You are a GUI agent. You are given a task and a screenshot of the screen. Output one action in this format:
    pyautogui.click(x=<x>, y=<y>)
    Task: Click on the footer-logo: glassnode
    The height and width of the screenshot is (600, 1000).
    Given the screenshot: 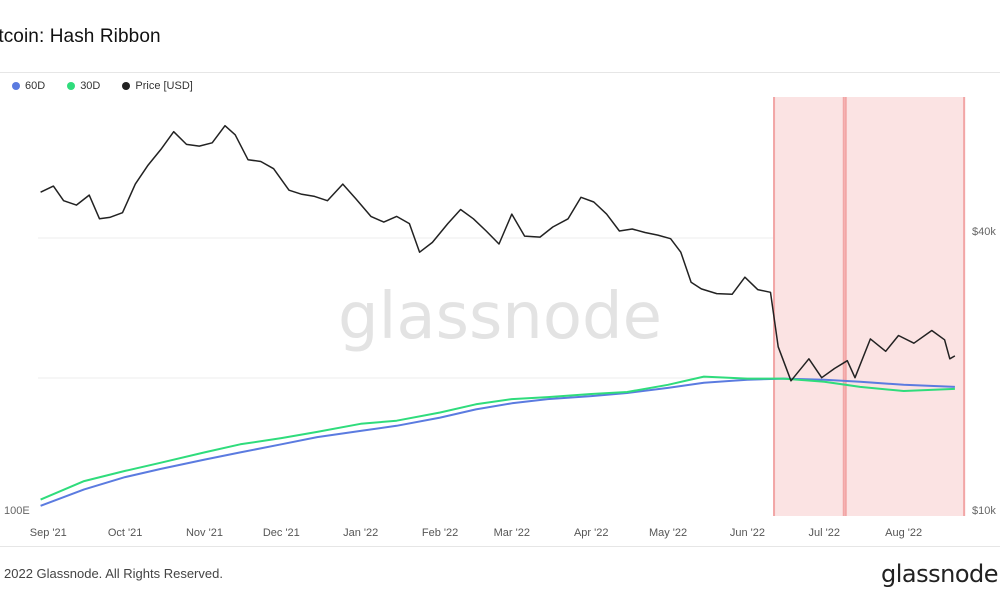 What is the action you would take?
    pyautogui.click(x=939, y=574)
    